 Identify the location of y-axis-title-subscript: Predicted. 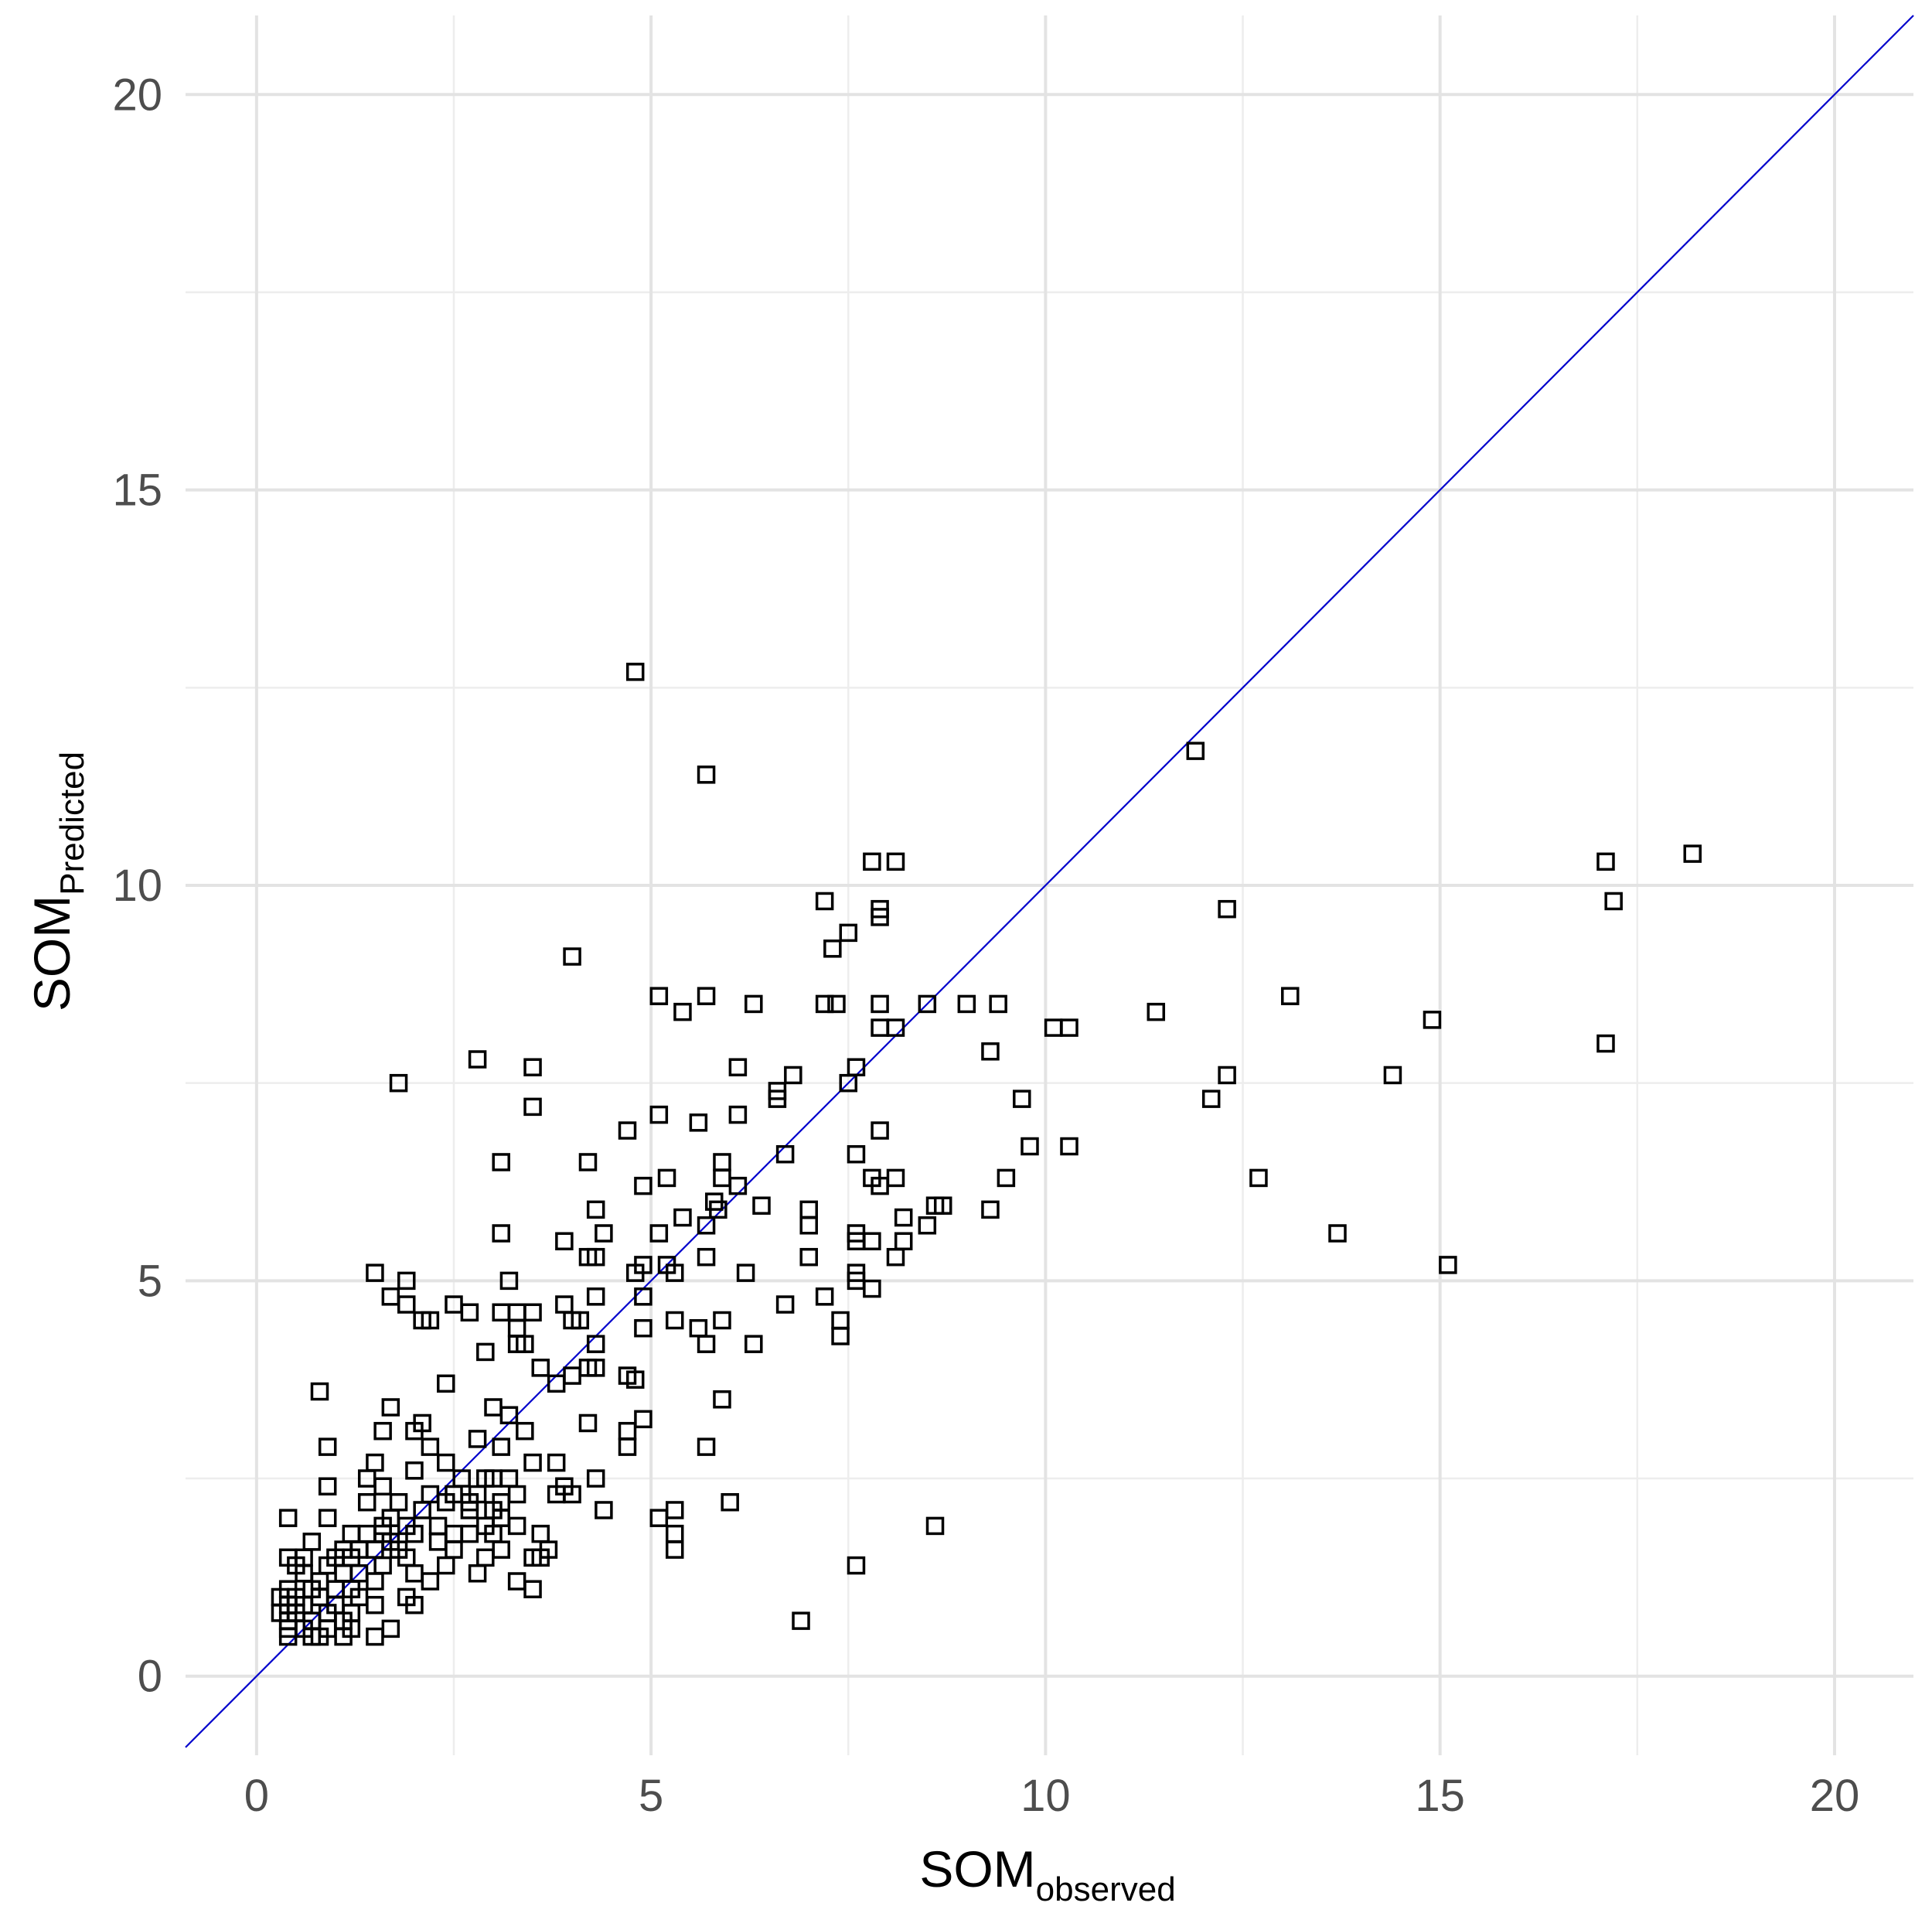
(72, 823).